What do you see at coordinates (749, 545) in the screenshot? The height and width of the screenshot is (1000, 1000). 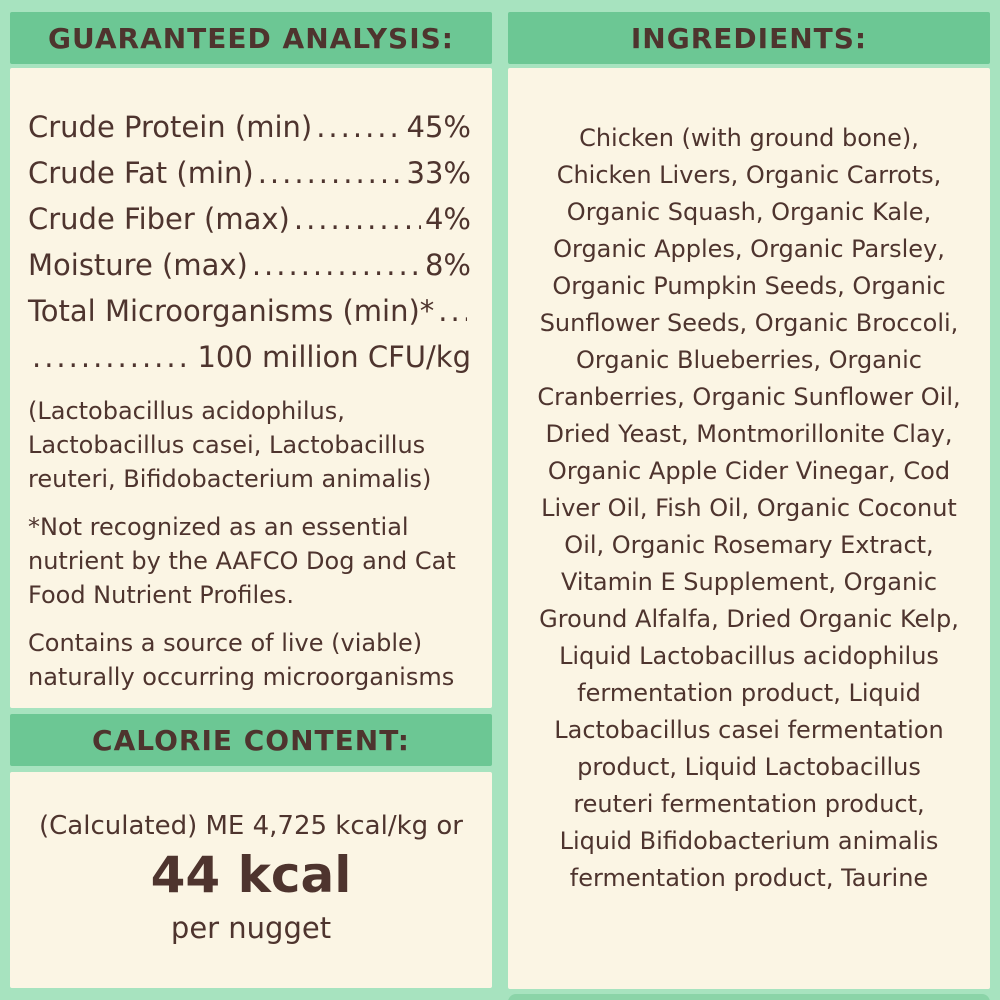 I see `ingredients-line: Oil, Organic Rosemary Extract,` at bounding box center [749, 545].